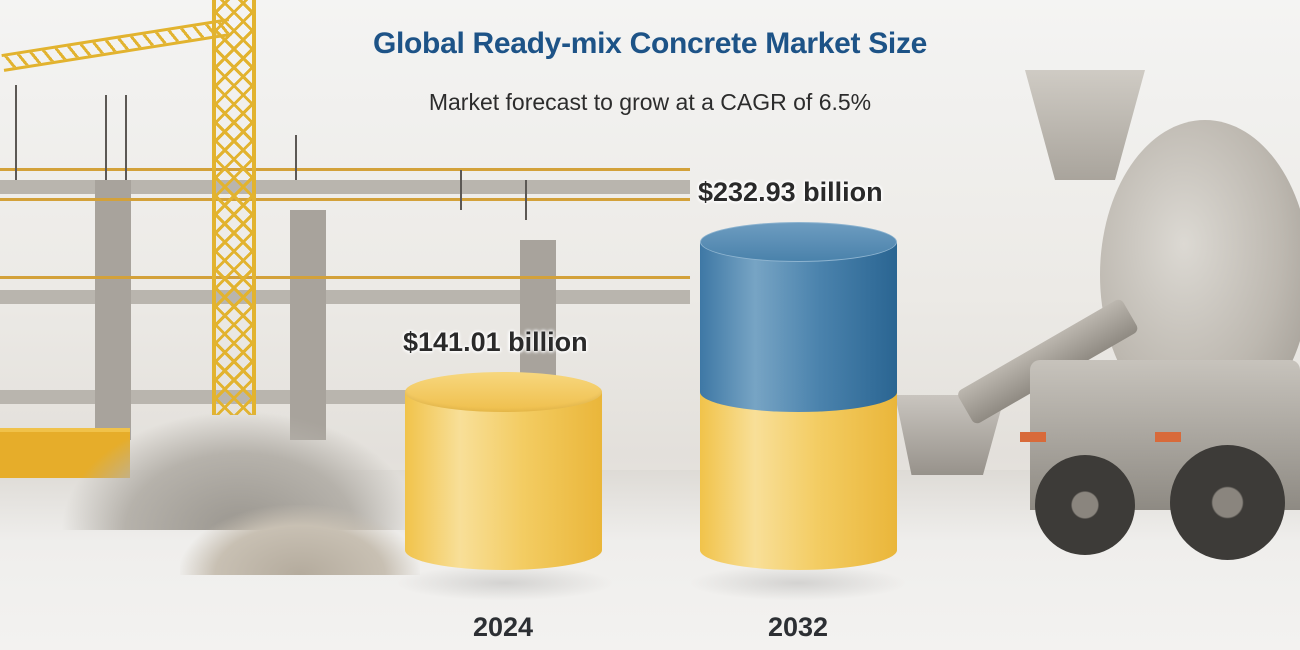  I want to click on bar-2032, so click(798, 406).